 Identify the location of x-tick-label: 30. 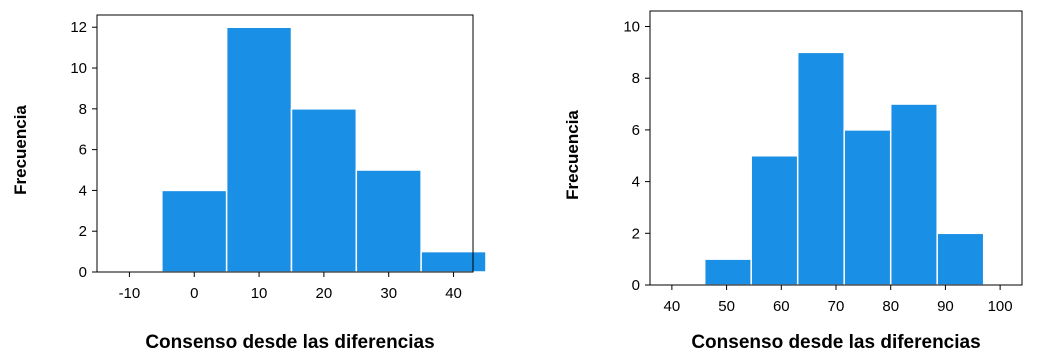
(388, 293).